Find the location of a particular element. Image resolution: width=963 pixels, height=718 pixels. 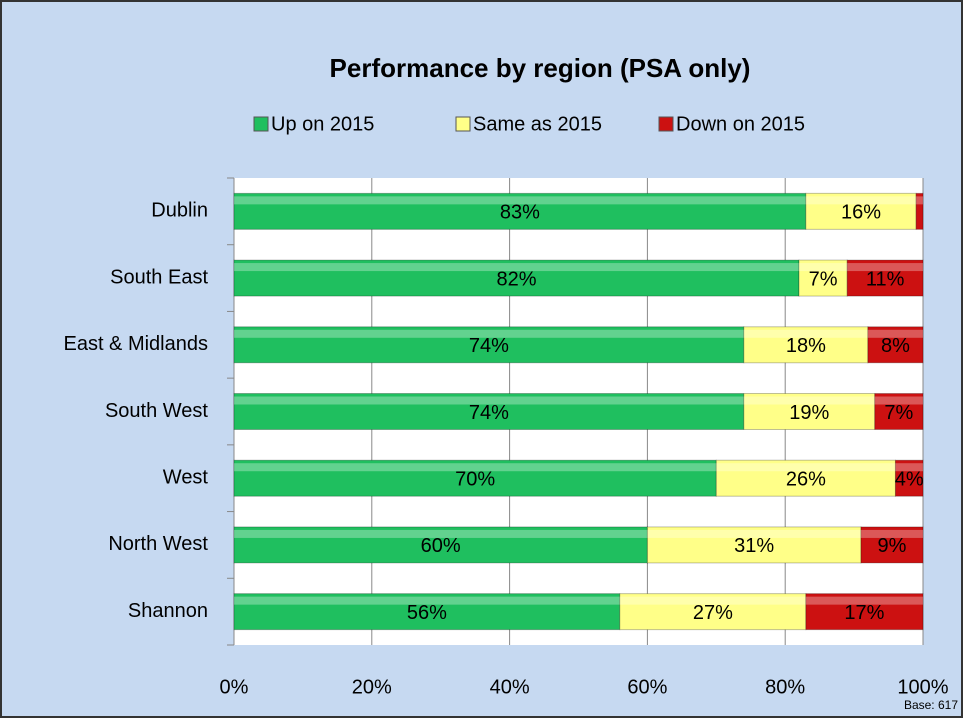

y-tick-label: North West is located at coordinates (158, 544).